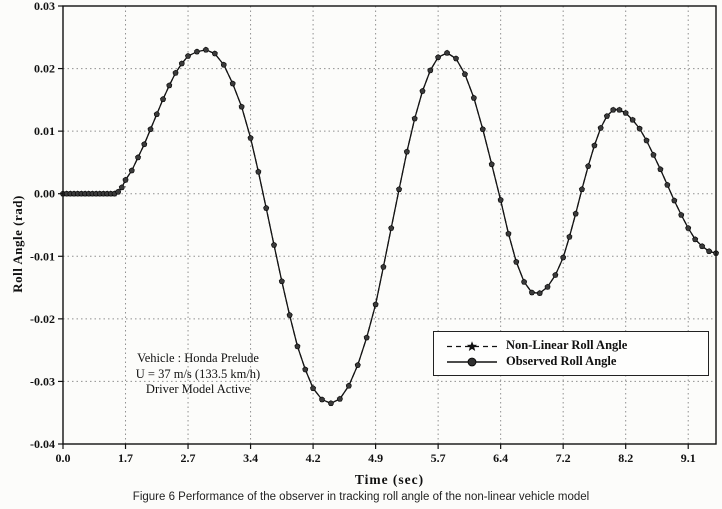  I want to click on y-tick-label: 0.00, so click(44, 194).